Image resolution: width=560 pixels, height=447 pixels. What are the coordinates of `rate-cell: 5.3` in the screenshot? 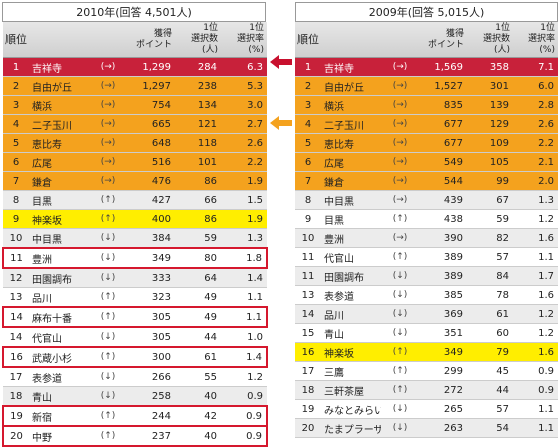 It's located at (244, 86).